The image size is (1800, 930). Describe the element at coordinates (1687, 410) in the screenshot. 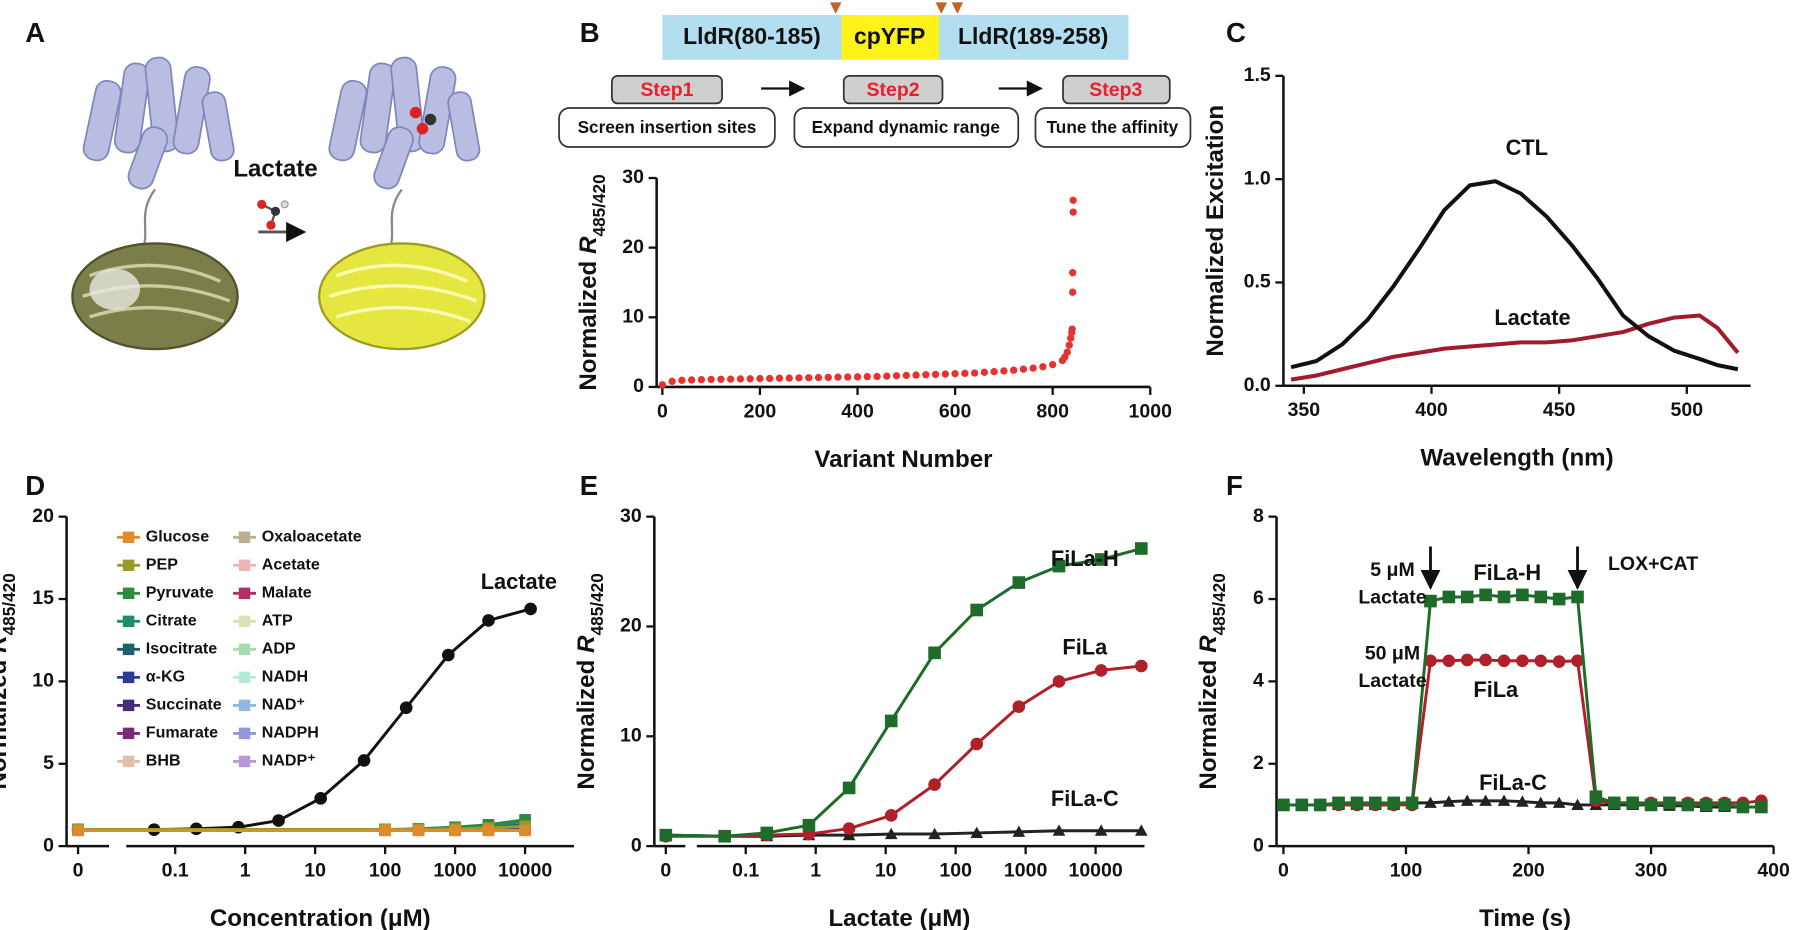

I see `x-tick-label: 500` at that location.